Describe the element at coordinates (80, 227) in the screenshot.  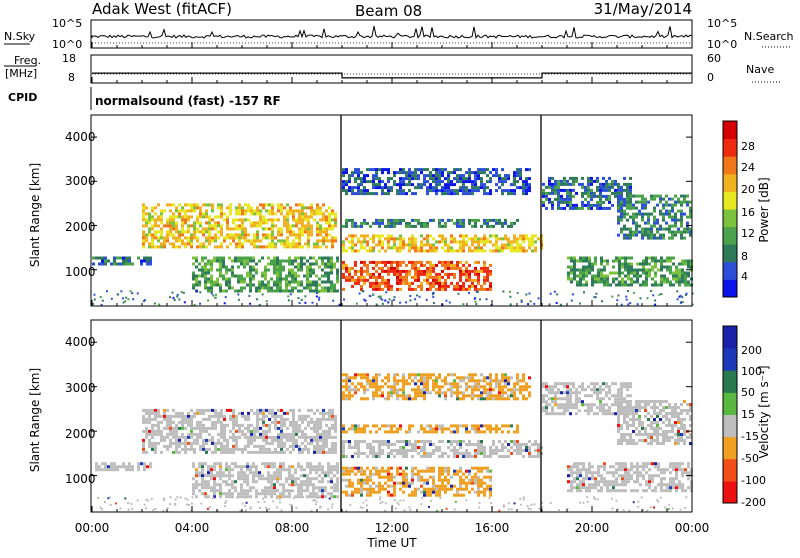
I see `power-ytick-2000: 2000` at that location.